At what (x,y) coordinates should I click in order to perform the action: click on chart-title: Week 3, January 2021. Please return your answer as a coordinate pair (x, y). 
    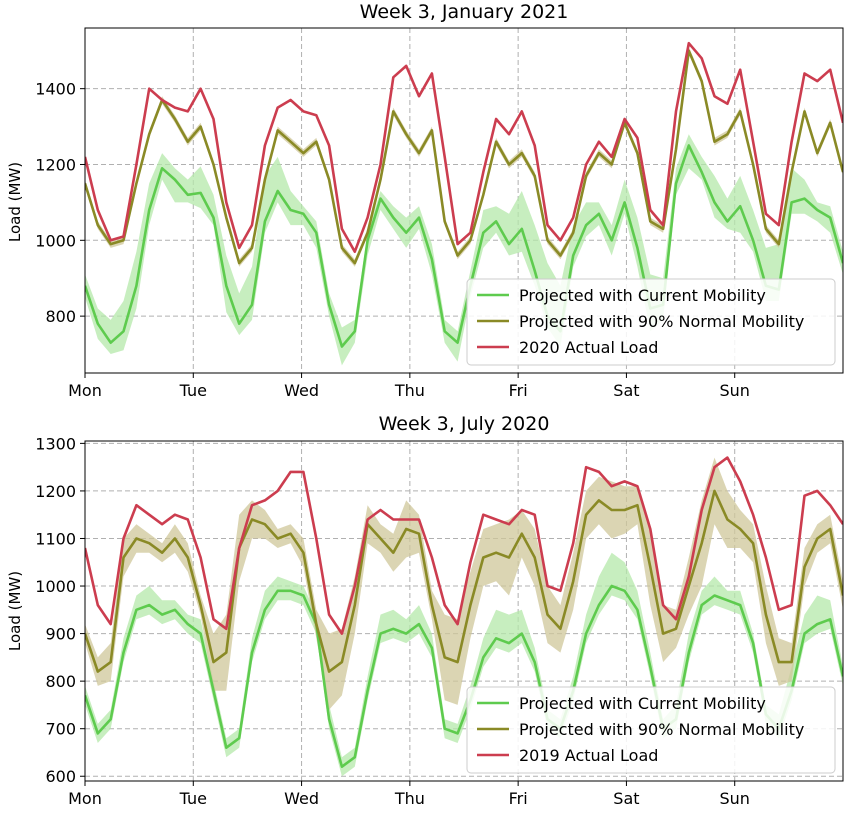
    Looking at the image, I should click on (464, 12).